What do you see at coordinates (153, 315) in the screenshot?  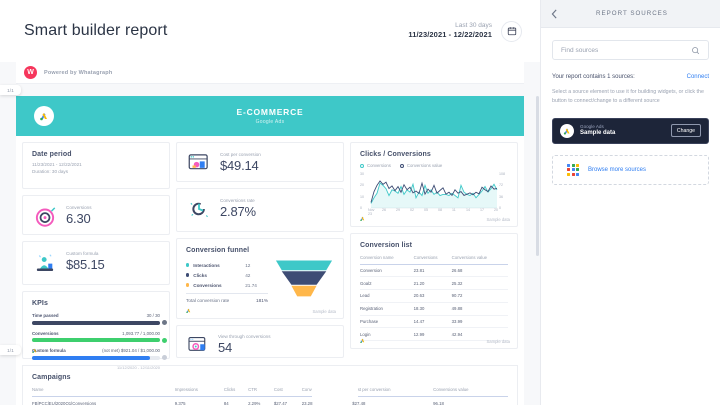 I see `kpi-bar-value: 30 / 30` at bounding box center [153, 315].